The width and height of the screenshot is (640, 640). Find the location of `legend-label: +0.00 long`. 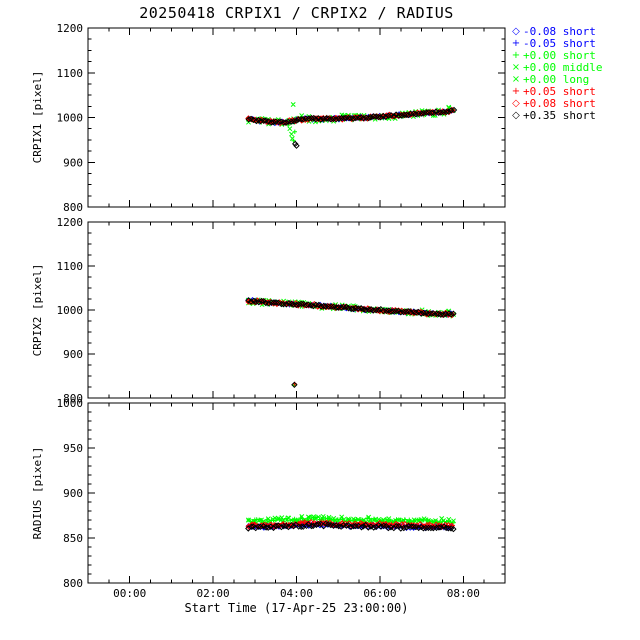

legend-label: +0.00 long is located at coordinates (556, 79).